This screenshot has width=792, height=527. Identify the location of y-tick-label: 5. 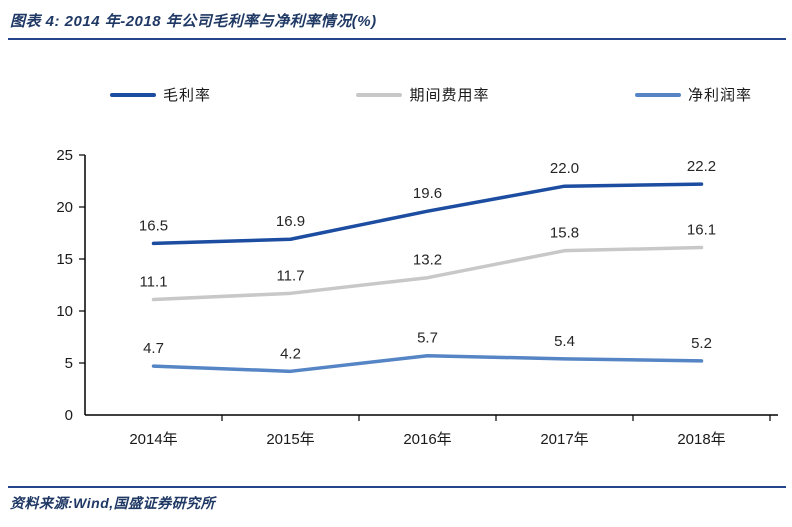
(69, 363).